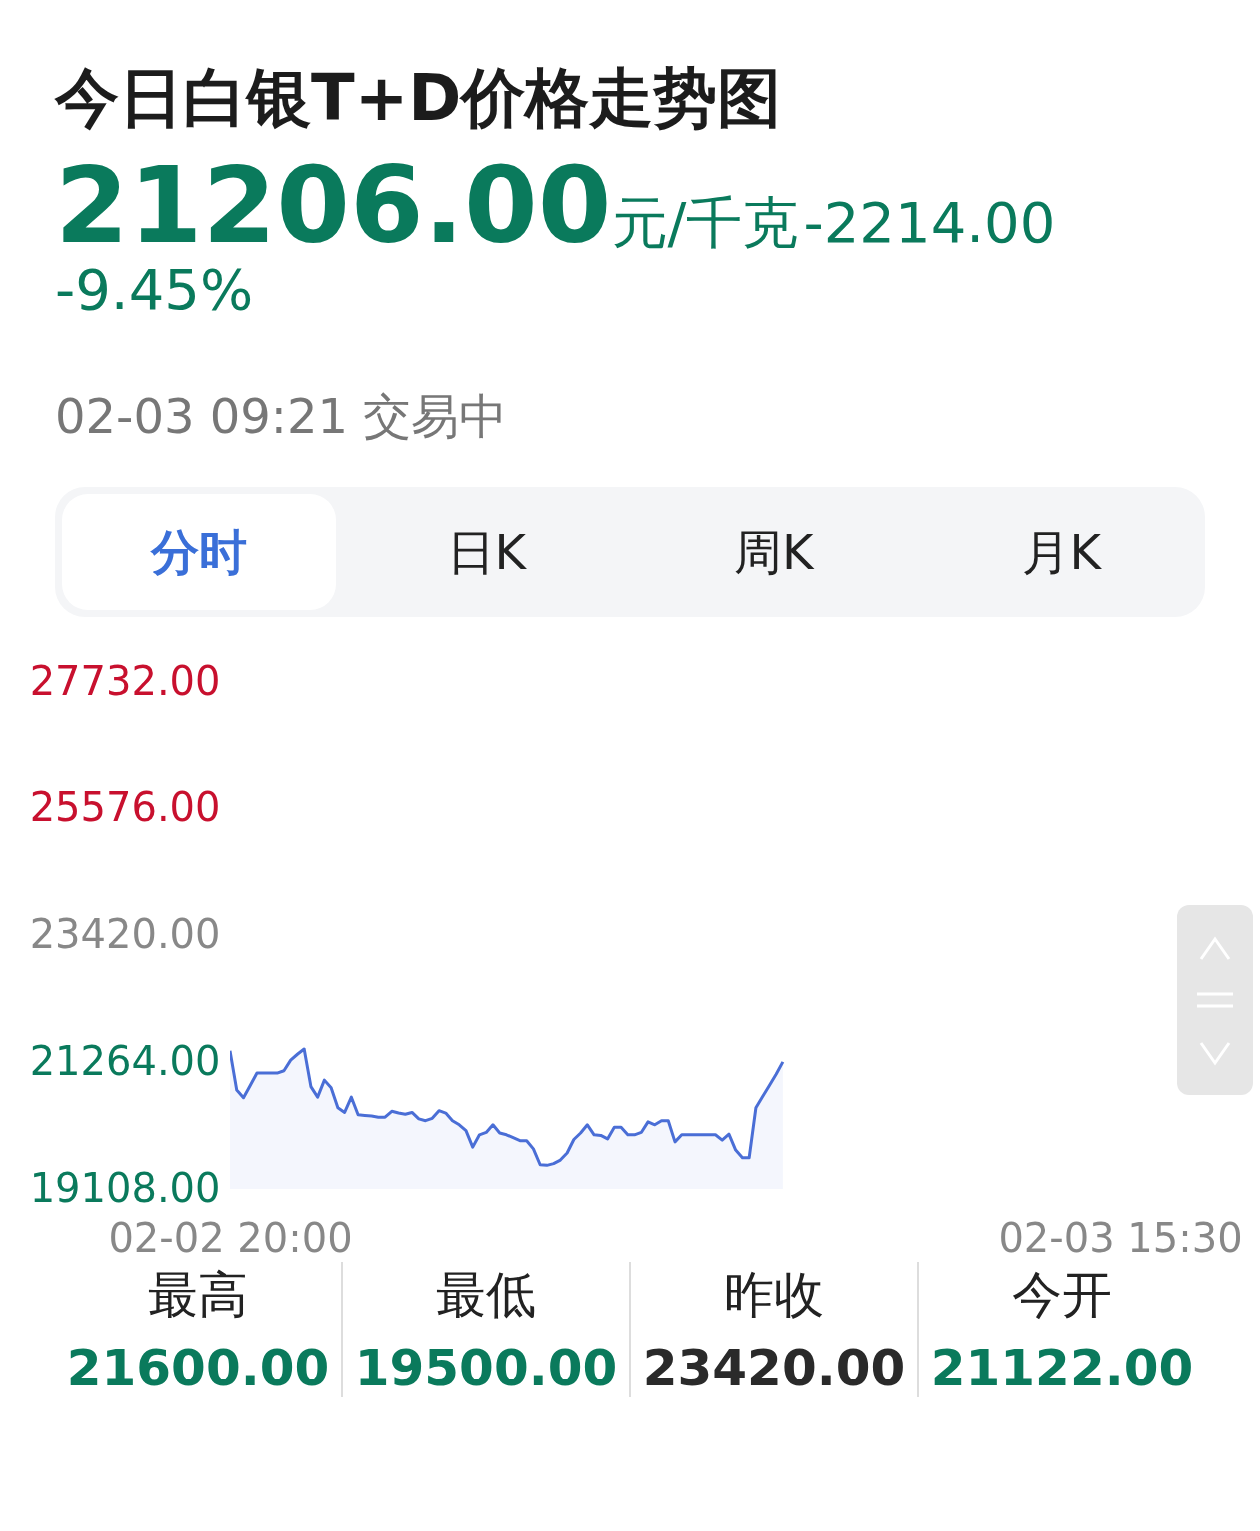 This screenshot has width=1260, height=1531. Describe the element at coordinates (929, 222) in the screenshot. I see `text: -2214.00` at that location.